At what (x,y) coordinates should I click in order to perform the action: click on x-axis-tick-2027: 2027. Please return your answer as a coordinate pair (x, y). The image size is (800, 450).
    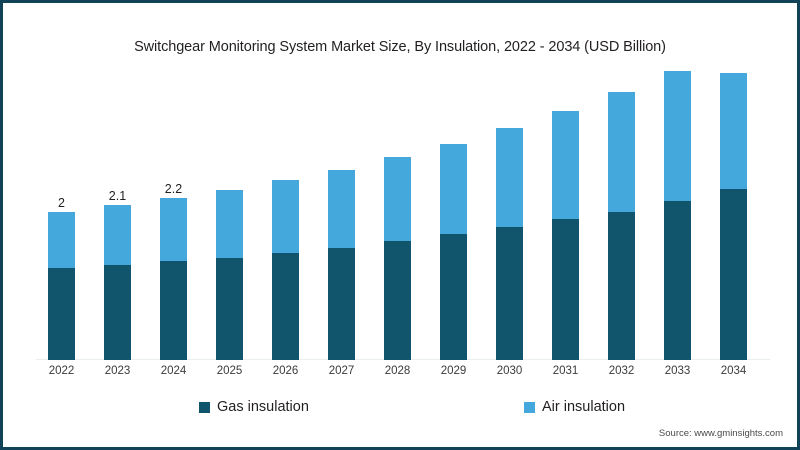
    Looking at the image, I should click on (341, 371).